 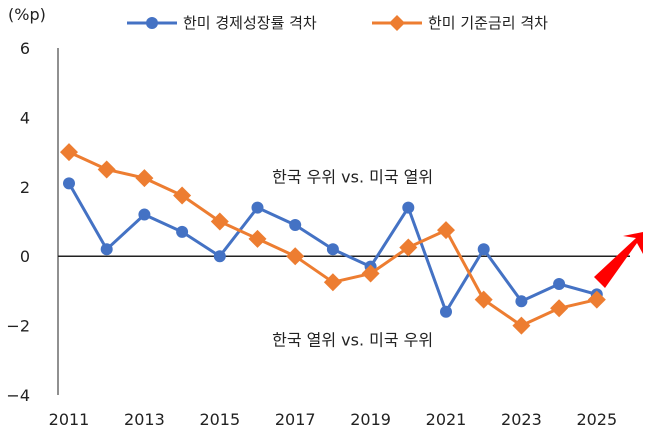 I want to click on y-tick-label: 4, so click(x=25, y=117).